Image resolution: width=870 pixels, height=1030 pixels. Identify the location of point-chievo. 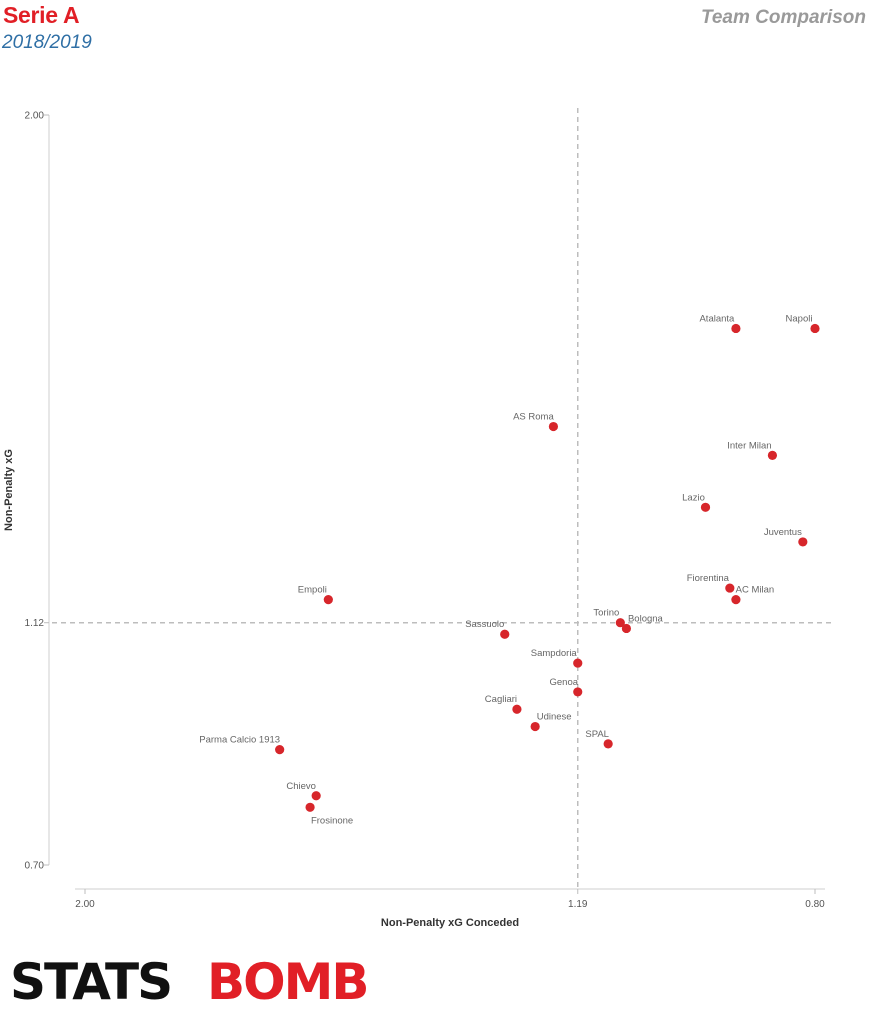
(316, 796).